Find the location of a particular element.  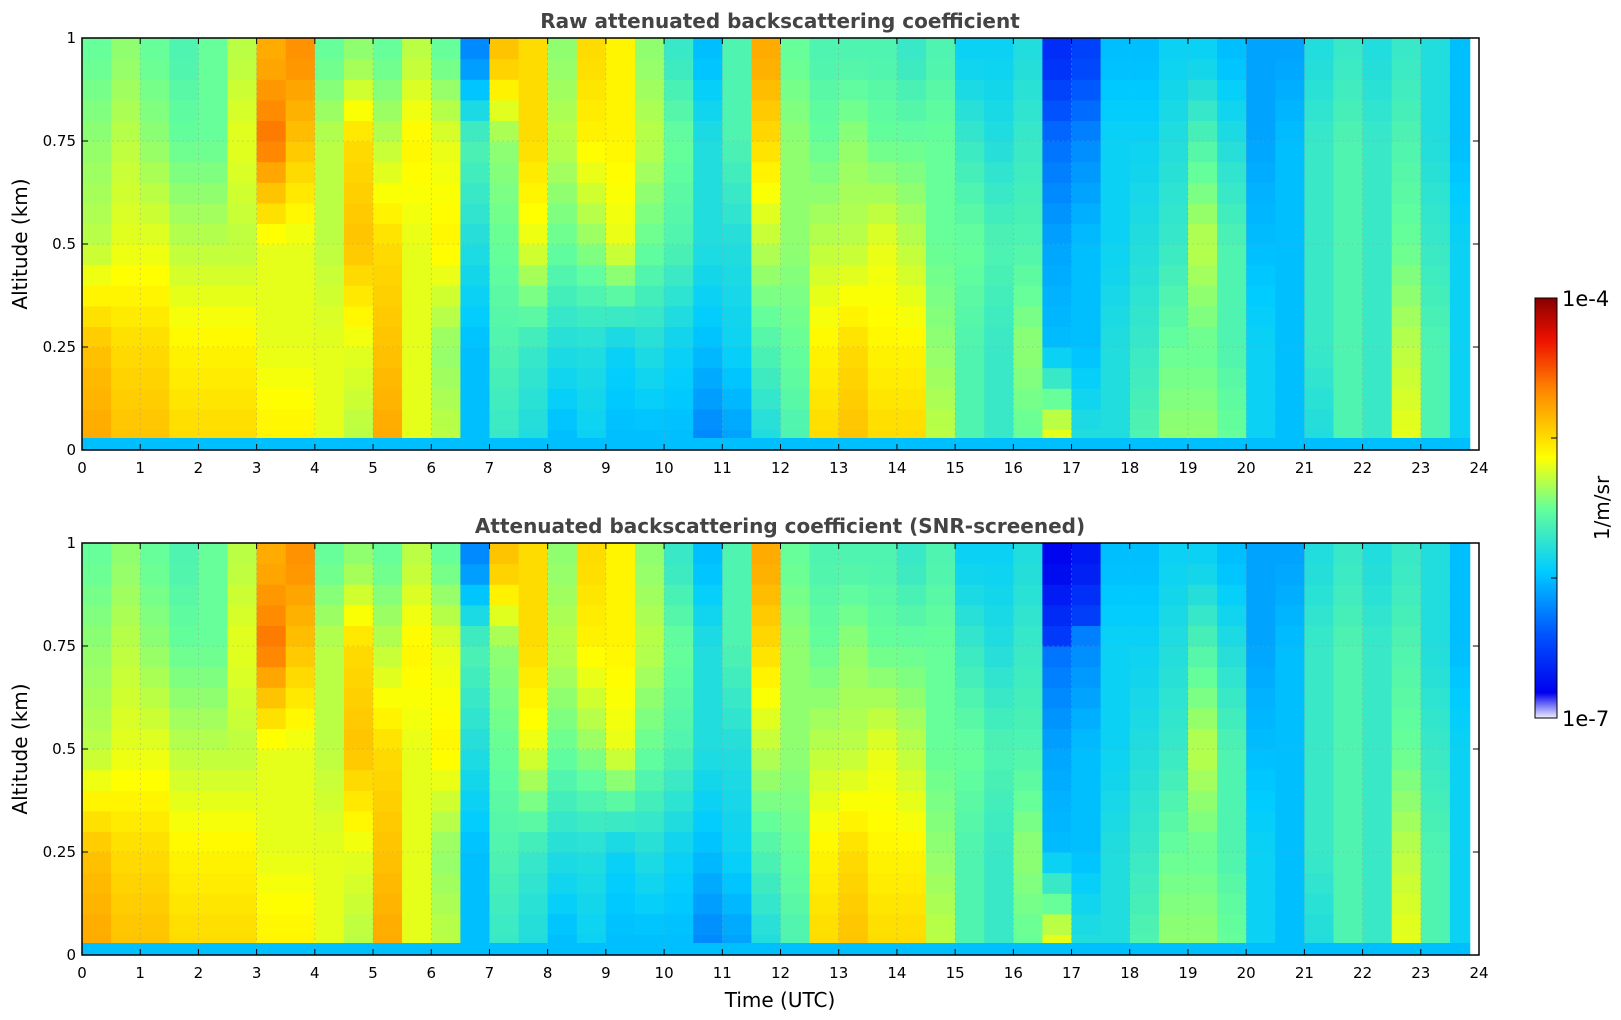

x-tick-label: 5 is located at coordinates (373, 468).